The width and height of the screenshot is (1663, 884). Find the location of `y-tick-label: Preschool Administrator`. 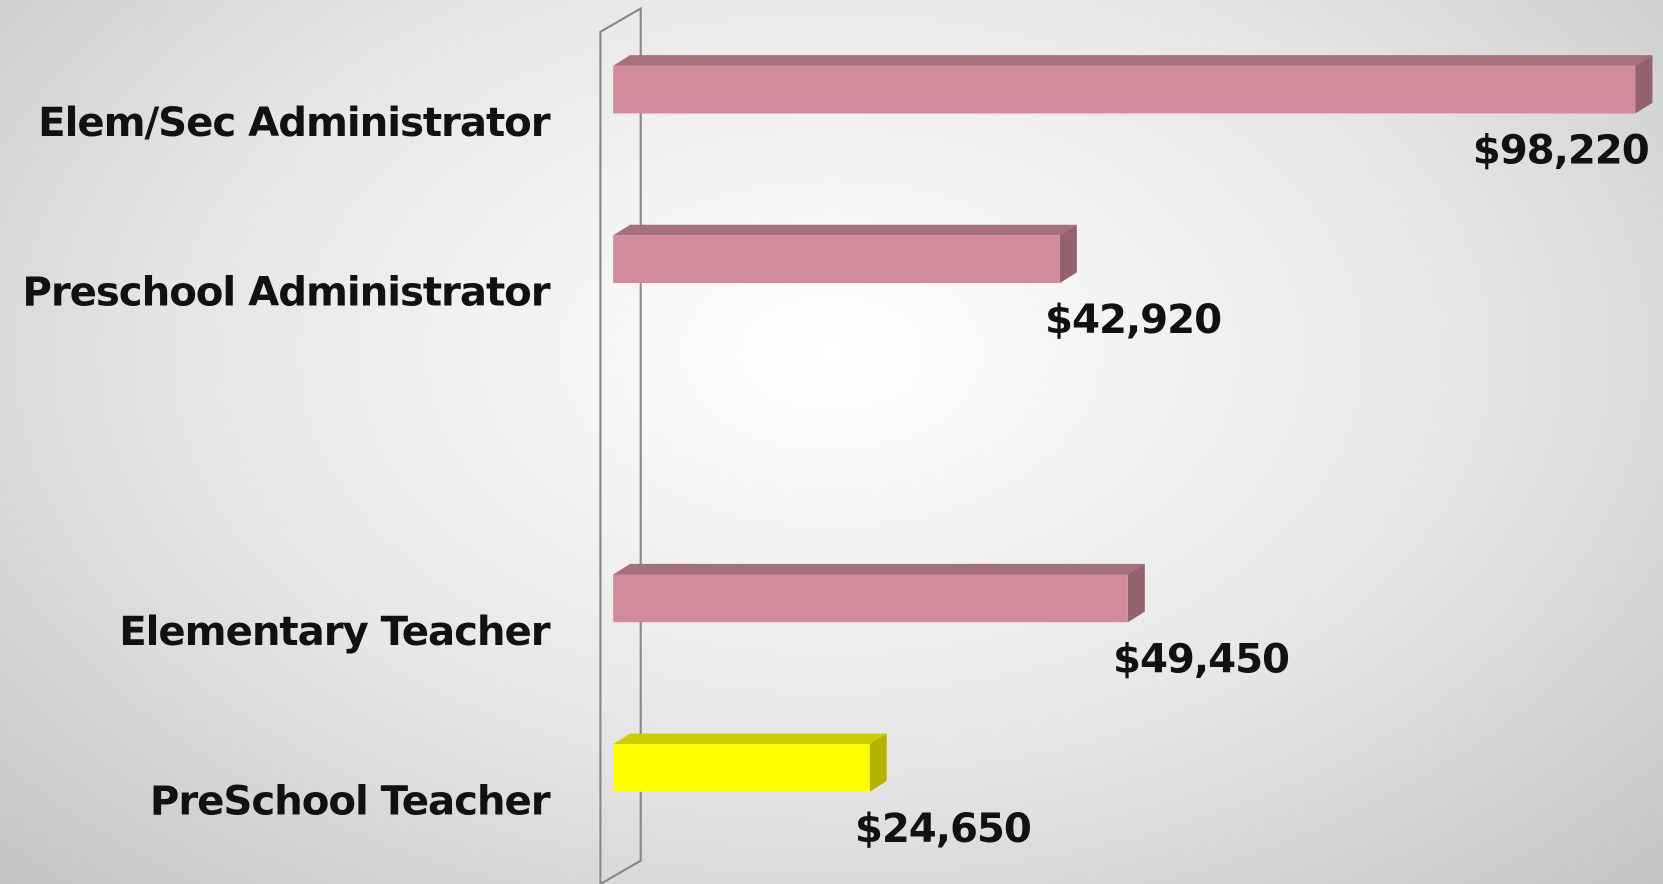

y-tick-label: Preschool Administrator is located at coordinates (286, 293).